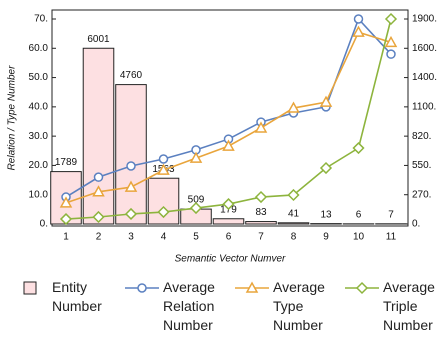  Describe the element at coordinates (131, 237) in the screenshot. I see `x-tick-label: 3` at that location.